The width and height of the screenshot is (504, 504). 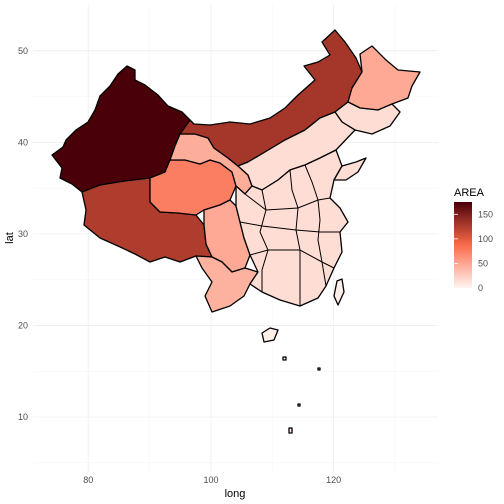 What do you see at coordinates (121, 129) in the screenshot?
I see `region-xinjiang` at bounding box center [121, 129].